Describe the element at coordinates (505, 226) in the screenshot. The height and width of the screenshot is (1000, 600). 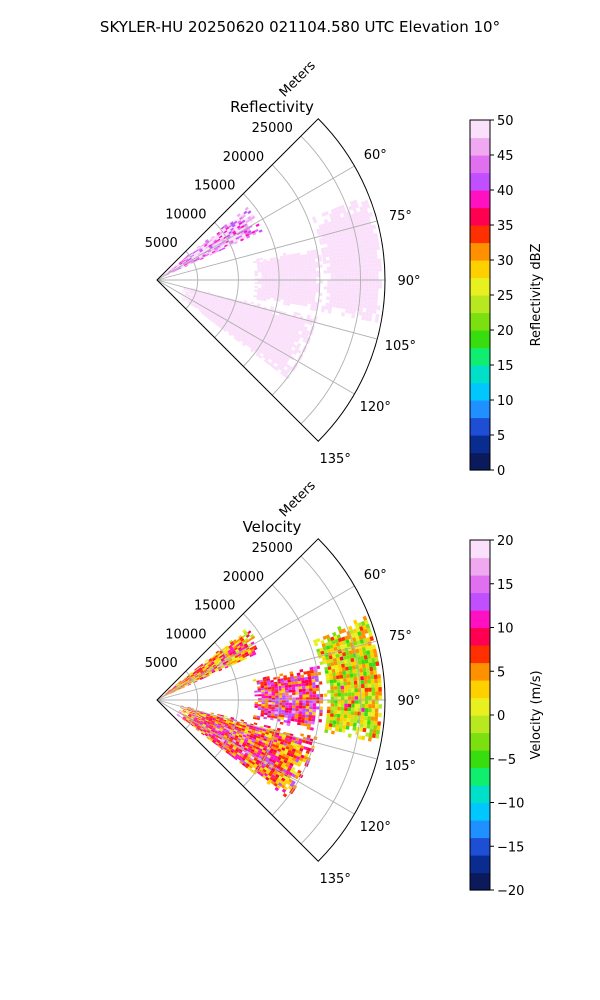
I see `colorbar-tick-label: 35` at that location.